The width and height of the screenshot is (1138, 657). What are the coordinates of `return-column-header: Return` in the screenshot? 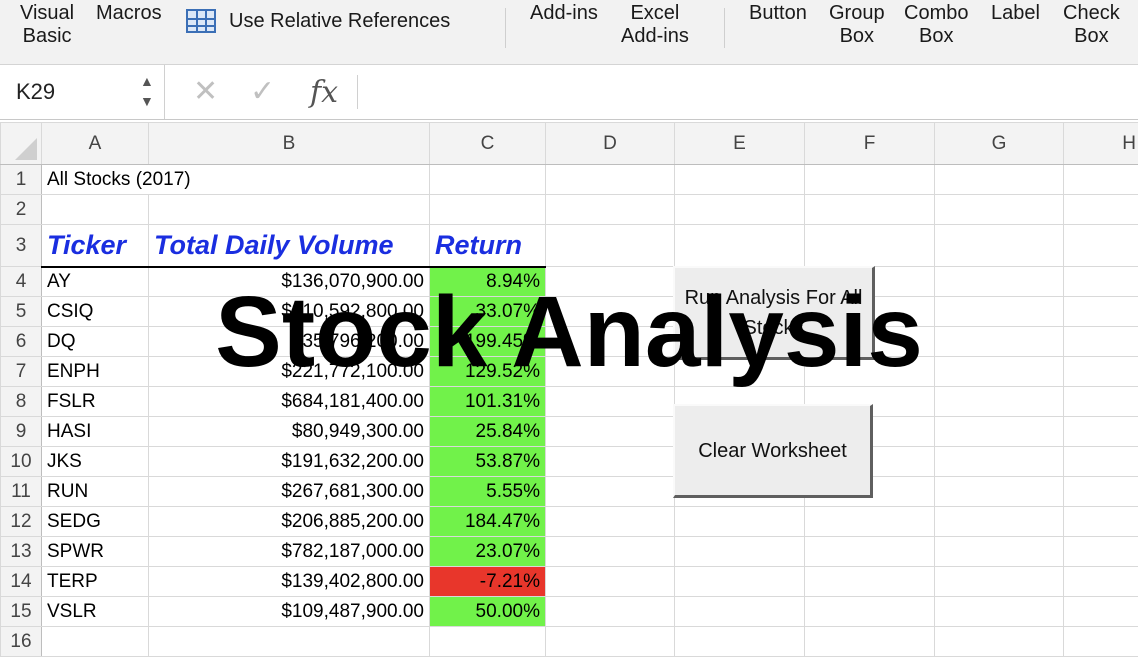 It's located at (488, 246).